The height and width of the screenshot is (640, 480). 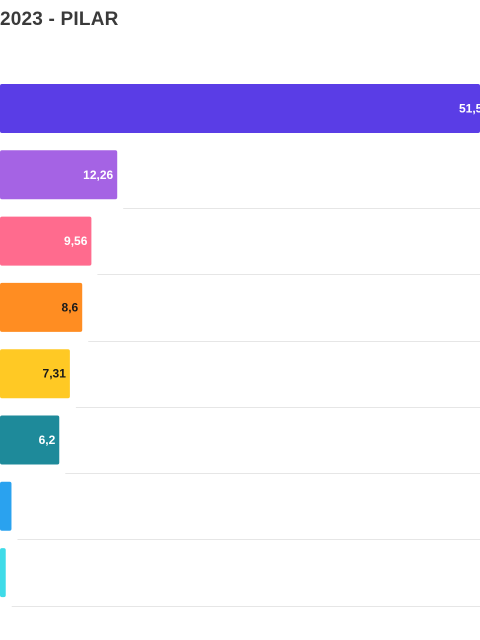 I want to click on bar-value-label-5: 7,31, so click(x=55, y=374).